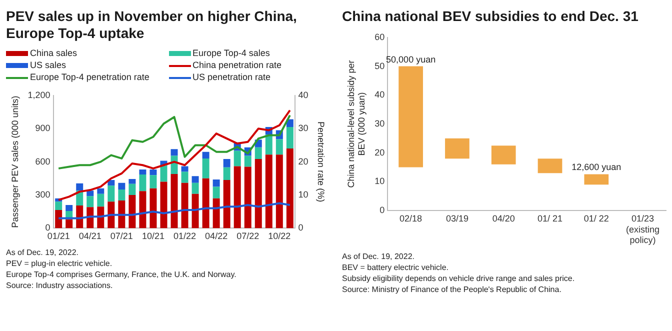 Image resolution: width=672 pixels, height=331 pixels. What do you see at coordinates (42, 161) in the screenshot?
I see `y-tick-label: 600` at bounding box center [42, 161].